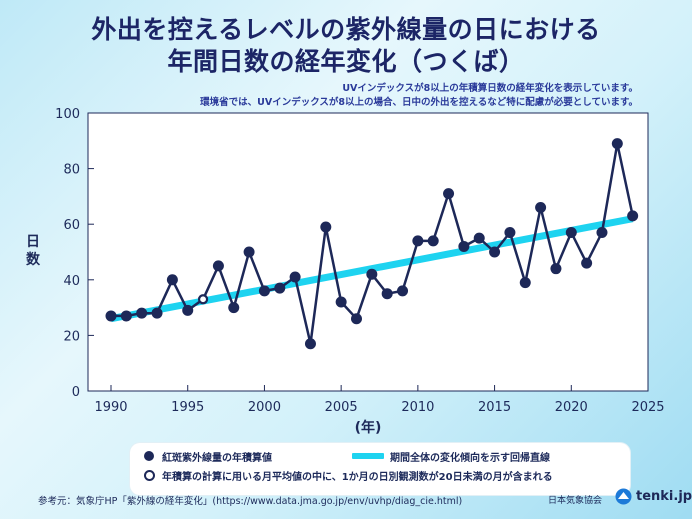 This screenshot has width=692, height=519. What do you see at coordinates (470, 458) in the screenshot?
I see `legend-trend-label: 期間全体の変化傾向を示す回帰直線` at bounding box center [470, 458].